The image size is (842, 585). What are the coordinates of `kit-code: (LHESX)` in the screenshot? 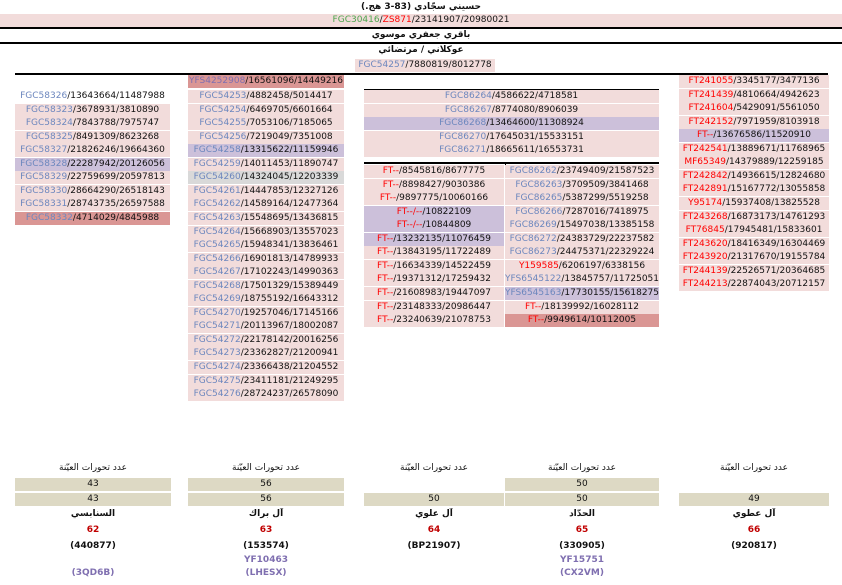 It's located at (266, 573).